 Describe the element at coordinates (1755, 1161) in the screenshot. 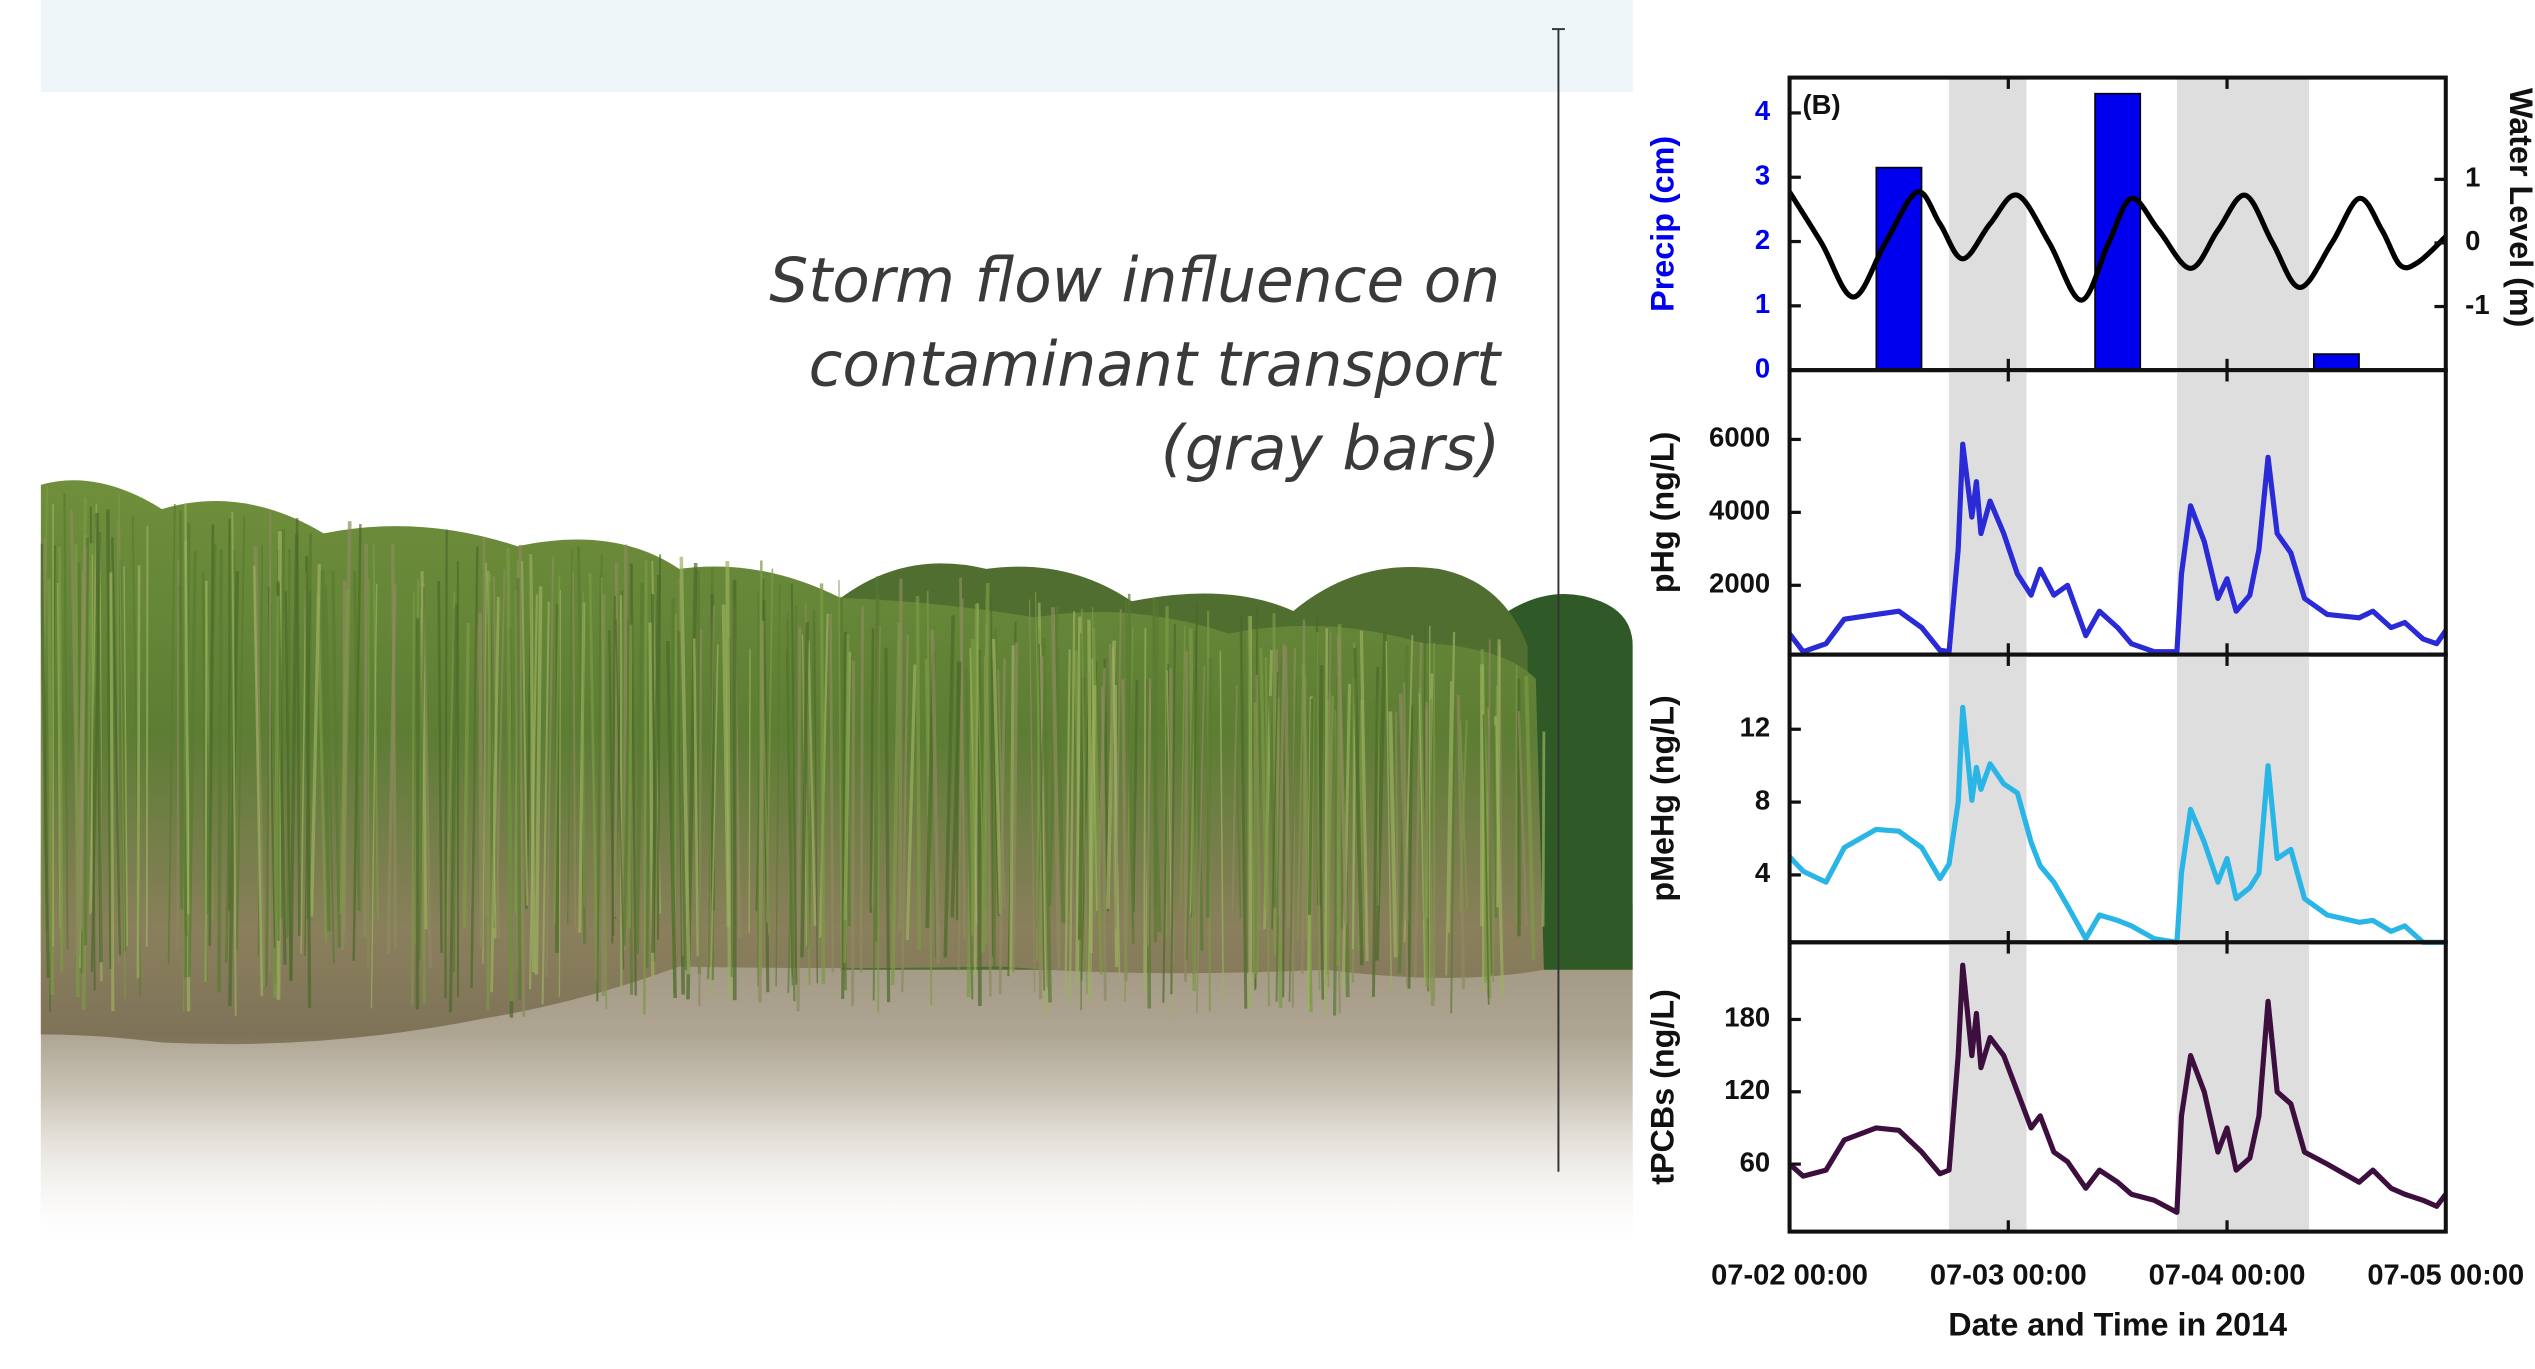

I see `y-tick-label: 60` at that location.